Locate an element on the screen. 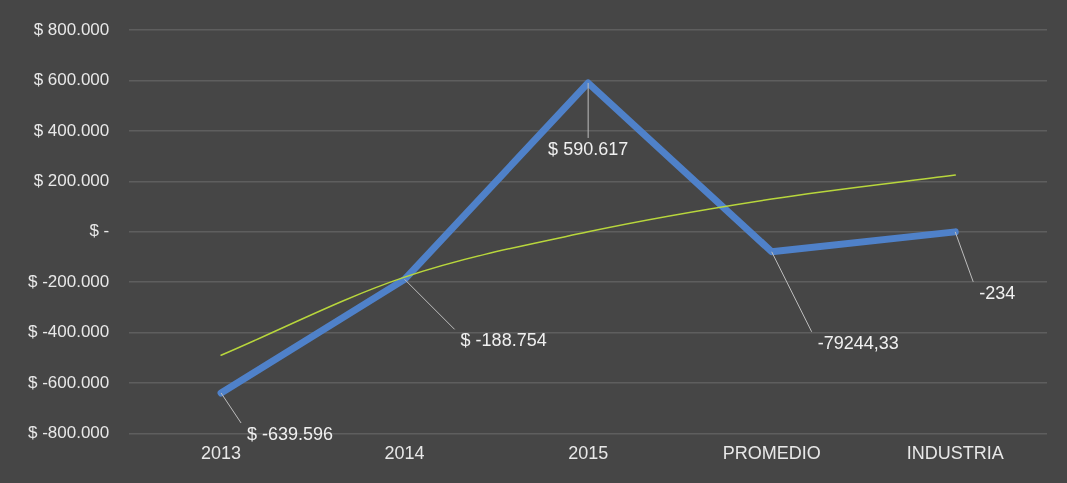  data-label: $ 590.617 is located at coordinates (588, 148).